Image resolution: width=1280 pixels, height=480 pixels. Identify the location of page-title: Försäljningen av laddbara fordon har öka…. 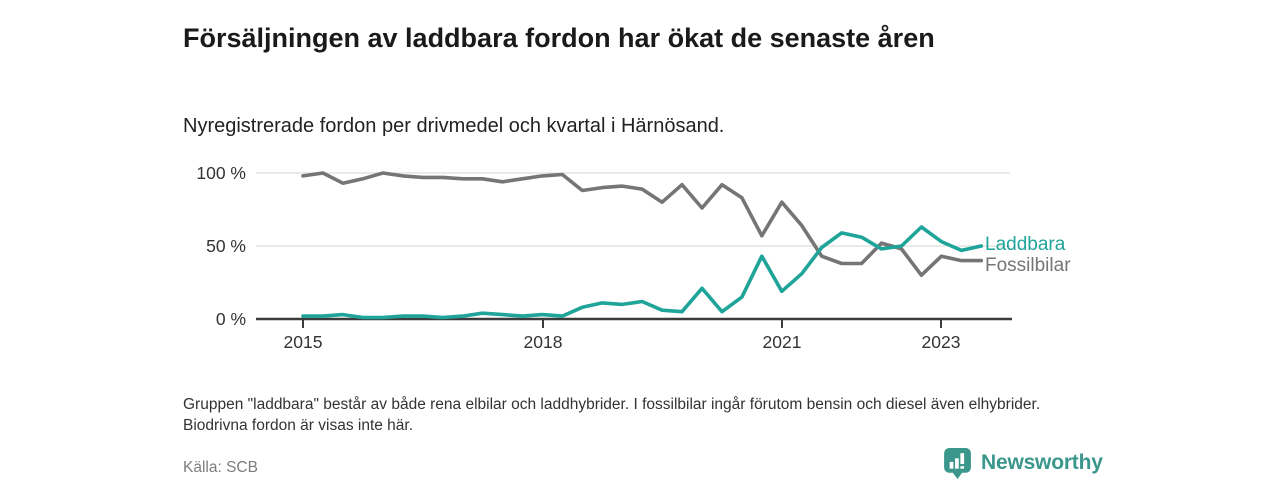
(559, 38).